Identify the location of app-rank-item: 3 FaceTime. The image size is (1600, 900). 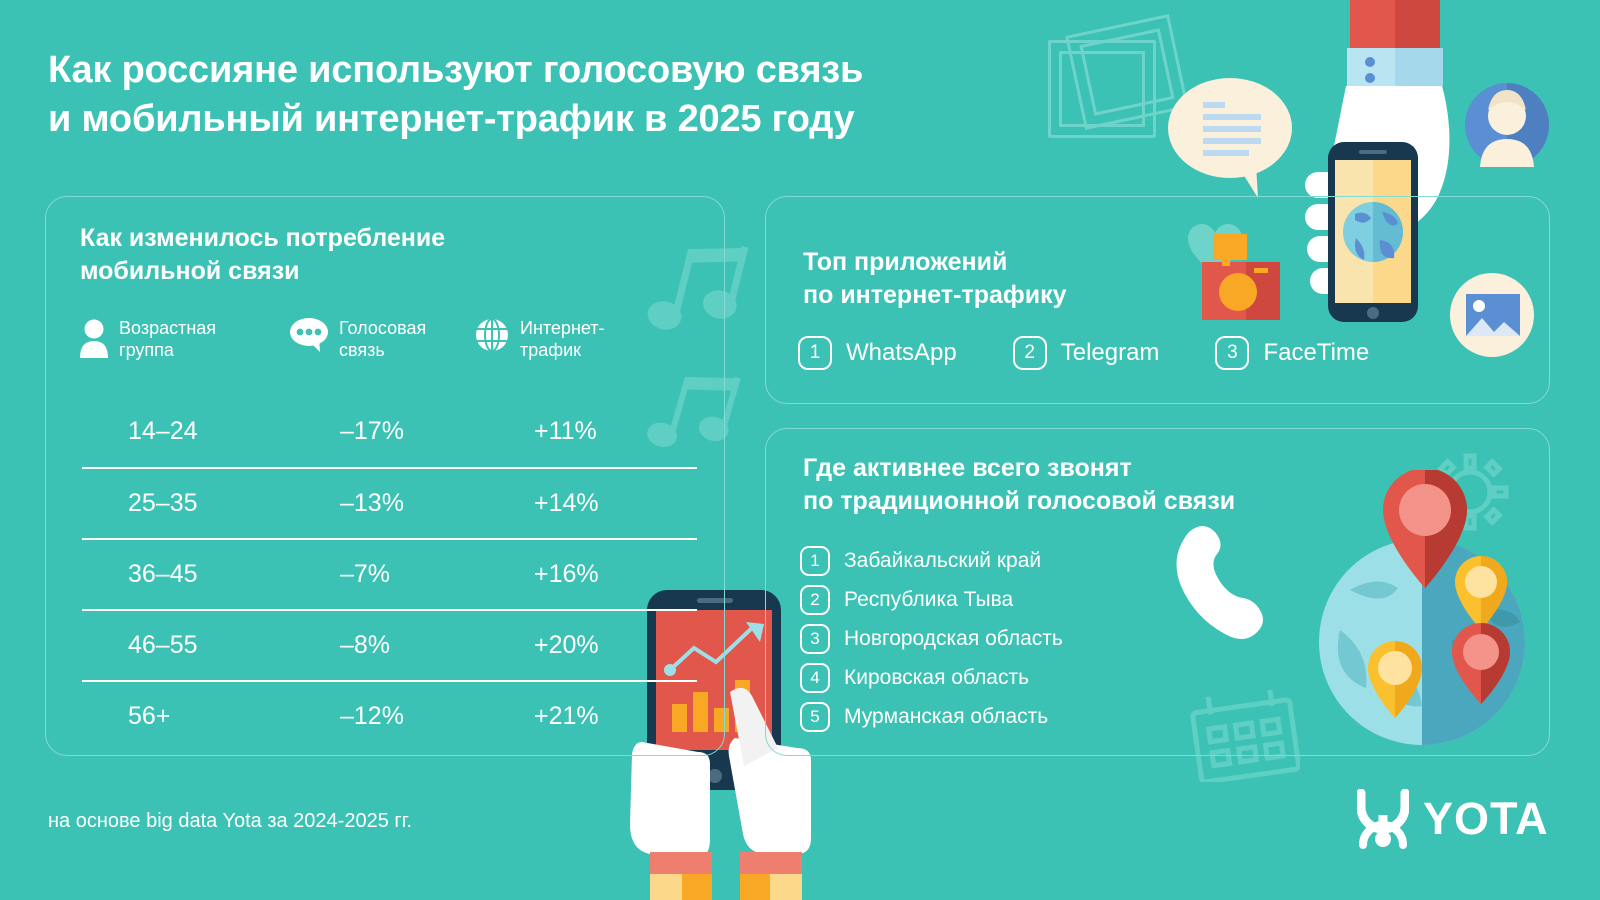
(1292, 353).